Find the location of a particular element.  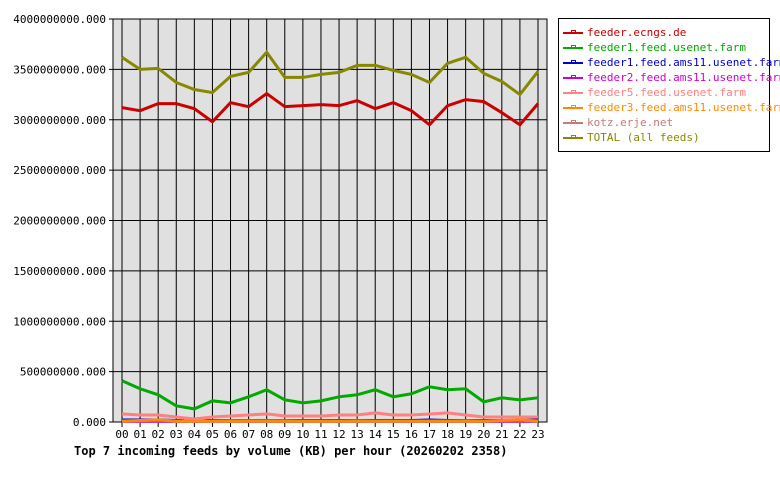

y-tick-label: 1000000000.000 is located at coordinates (59, 321).